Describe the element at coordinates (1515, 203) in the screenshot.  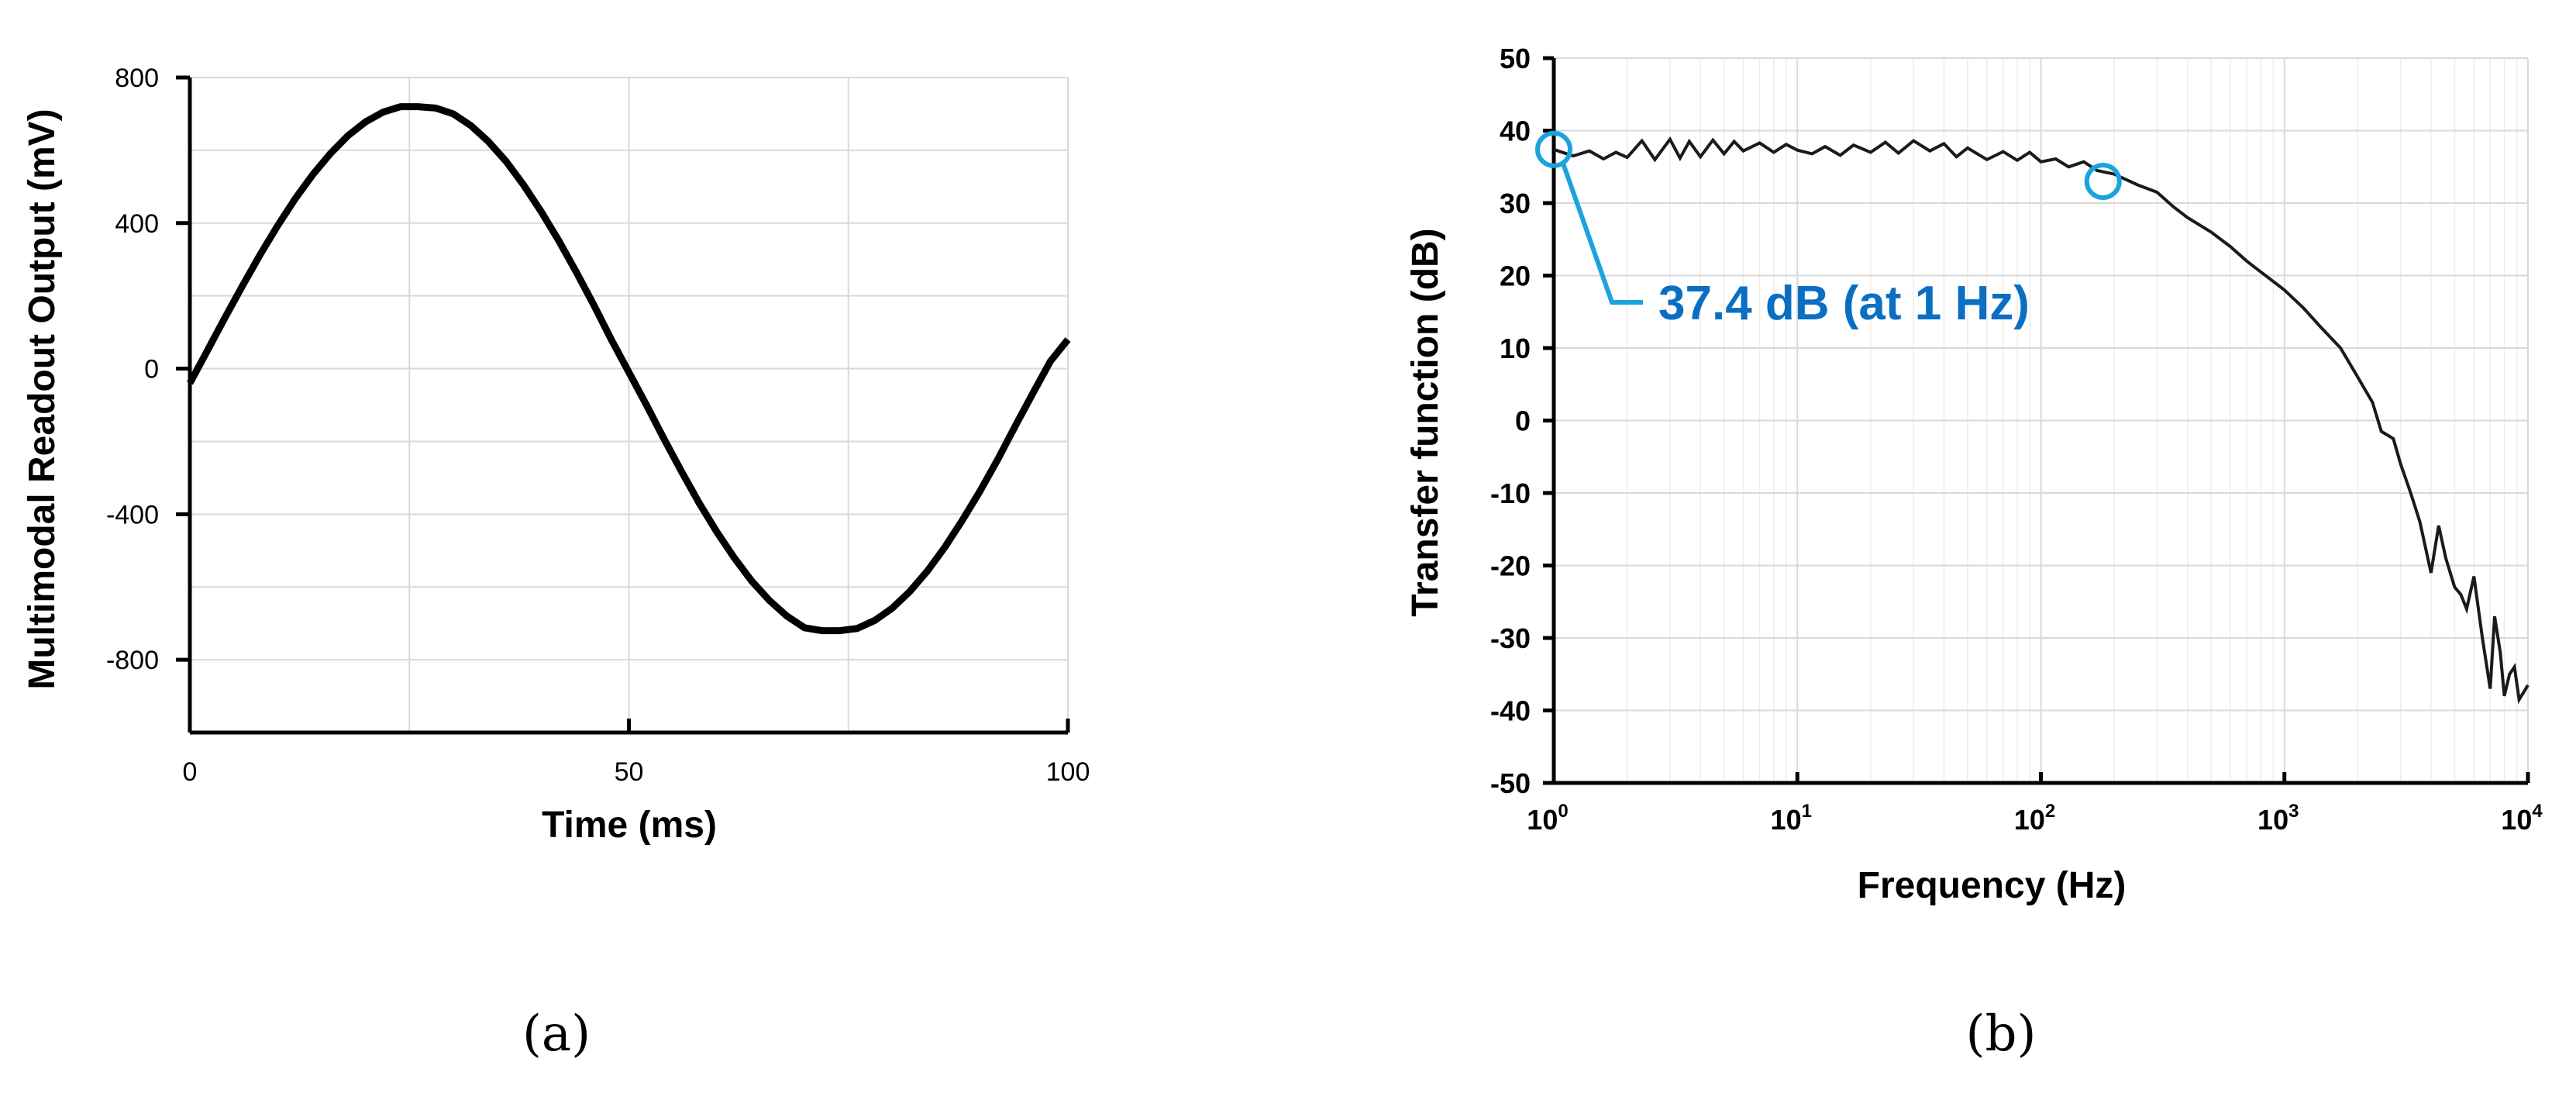
I see `y-tick-label: 30` at that location.